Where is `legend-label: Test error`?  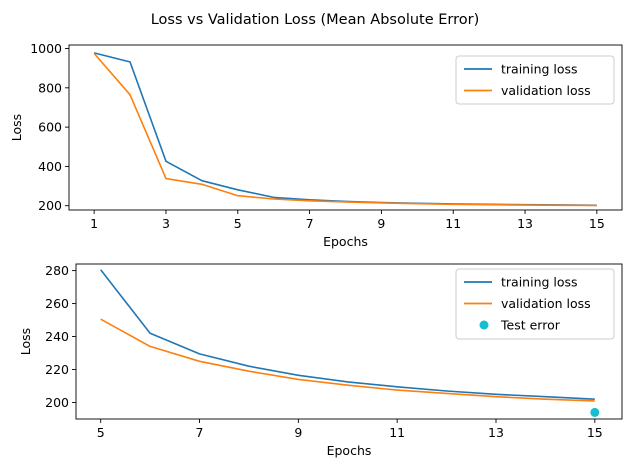 legend-label: Test error is located at coordinates (530, 325).